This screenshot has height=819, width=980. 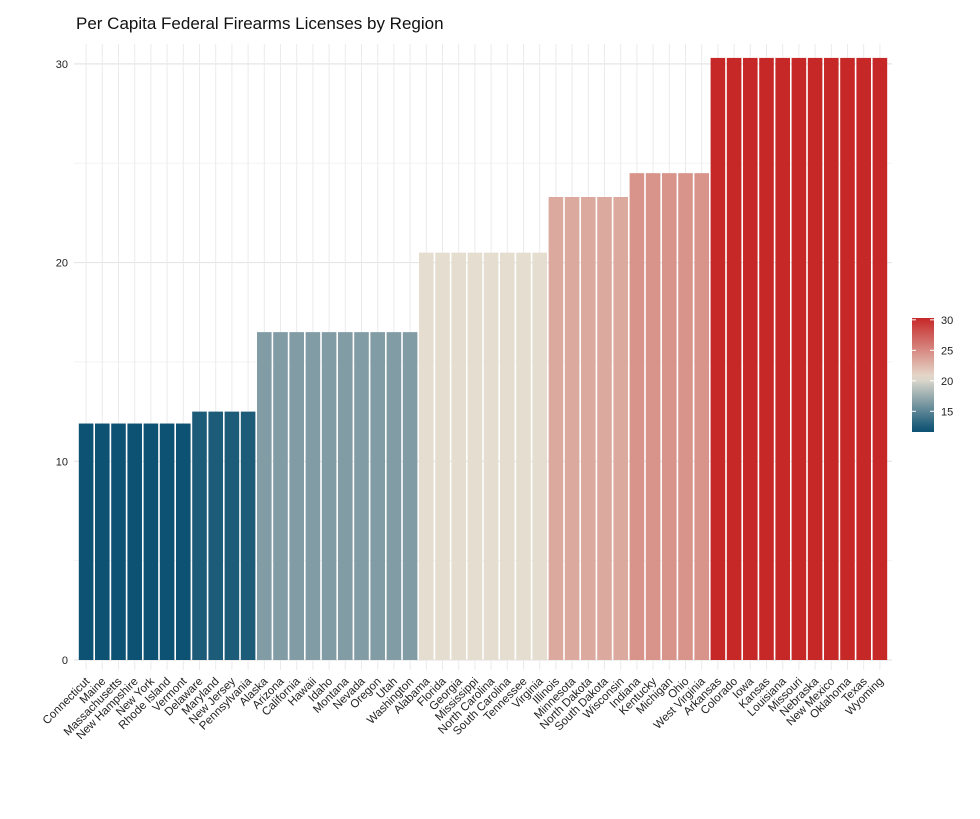 What do you see at coordinates (62, 462) in the screenshot?
I see `y-tick-label: 10` at bounding box center [62, 462].